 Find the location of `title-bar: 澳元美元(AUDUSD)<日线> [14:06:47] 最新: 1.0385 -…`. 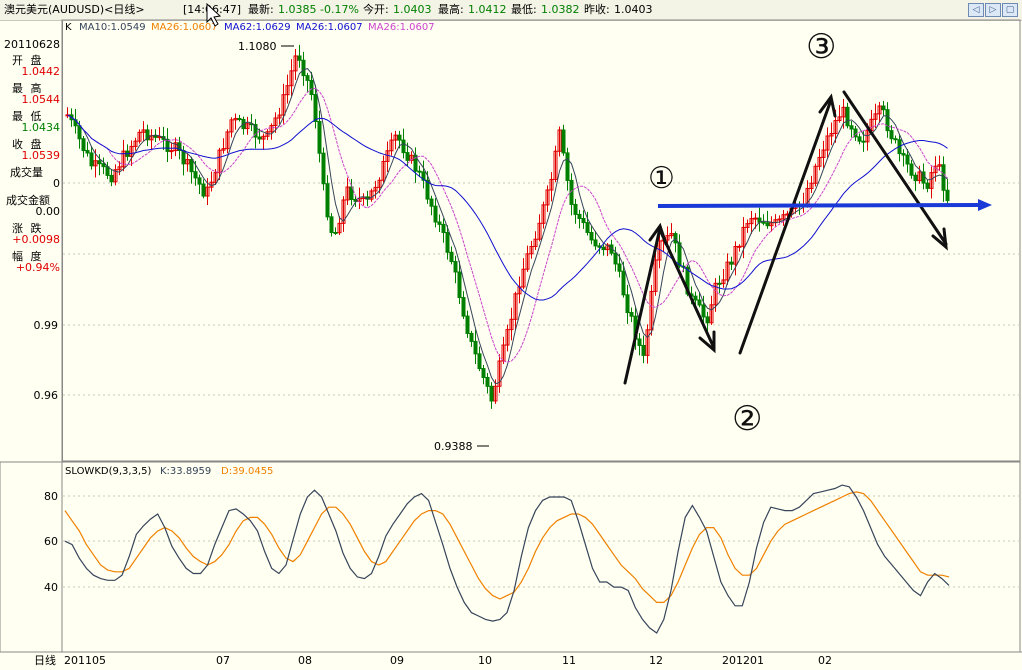

title-bar: 澳元美元(AUDUSD)<日线> [14:06:47] 最新: 1.0385 -… is located at coordinates (511, 10).